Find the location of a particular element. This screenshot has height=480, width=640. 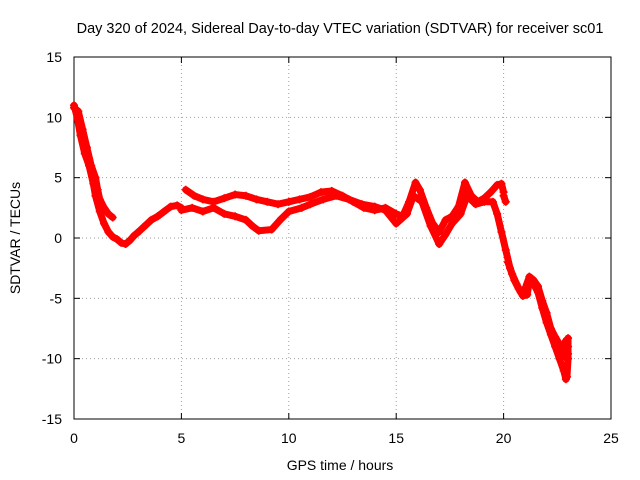

y-tick-label: -15 is located at coordinates (52, 419).